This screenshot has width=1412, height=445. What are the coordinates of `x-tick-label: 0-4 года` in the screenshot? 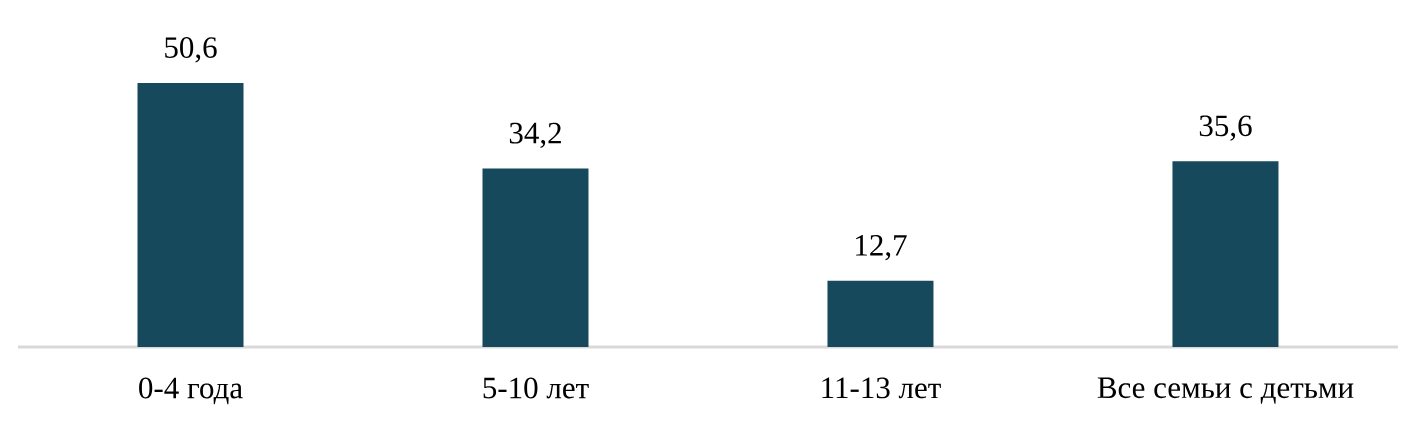 It's located at (191, 391).